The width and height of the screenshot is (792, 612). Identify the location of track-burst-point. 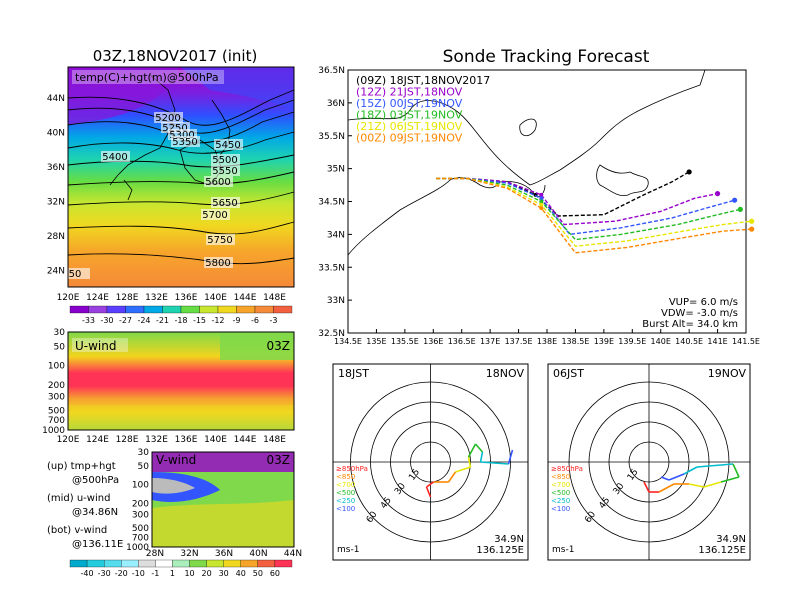
(541, 208).